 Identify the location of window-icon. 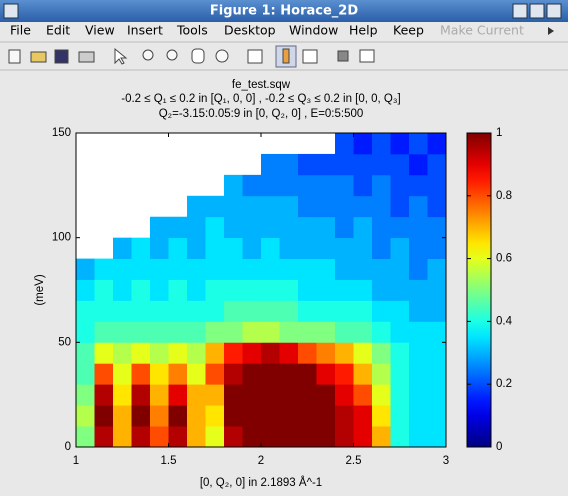
(11, 11).